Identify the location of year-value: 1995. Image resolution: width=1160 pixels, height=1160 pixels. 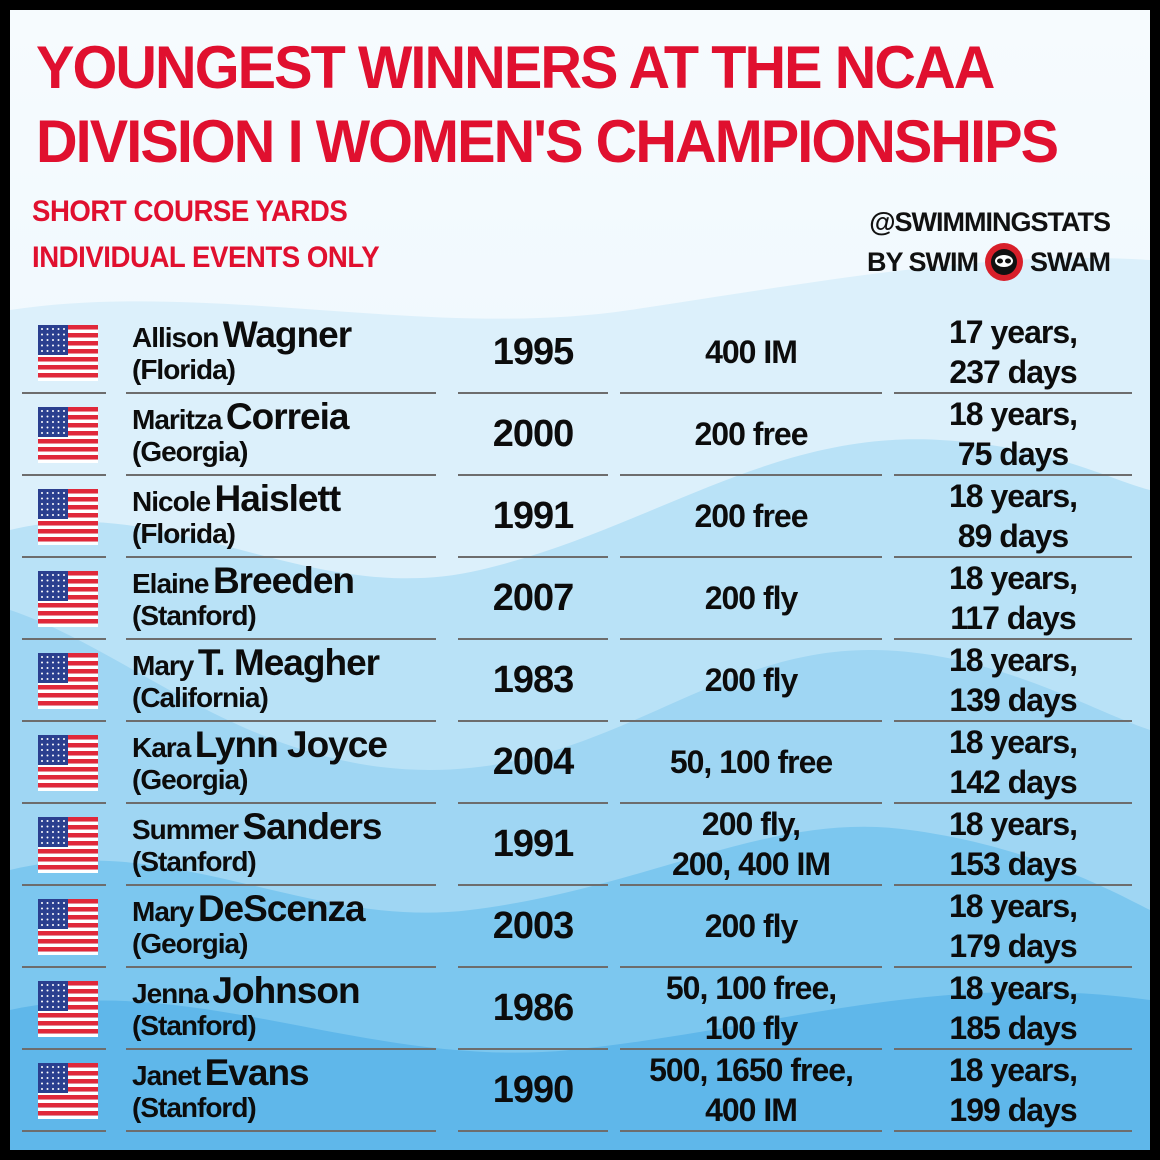
(533, 351).